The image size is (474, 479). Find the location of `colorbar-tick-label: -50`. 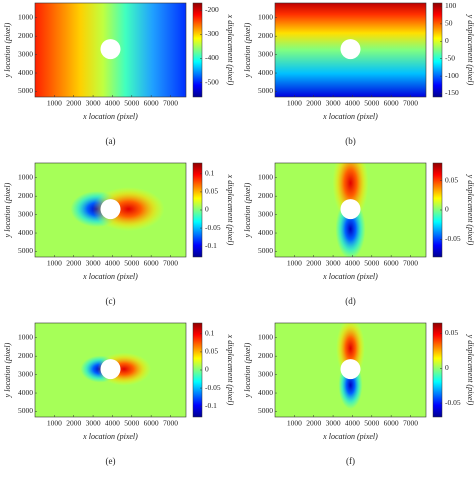

colorbar-tick-label: -50 is located at coordinates (450, 57).